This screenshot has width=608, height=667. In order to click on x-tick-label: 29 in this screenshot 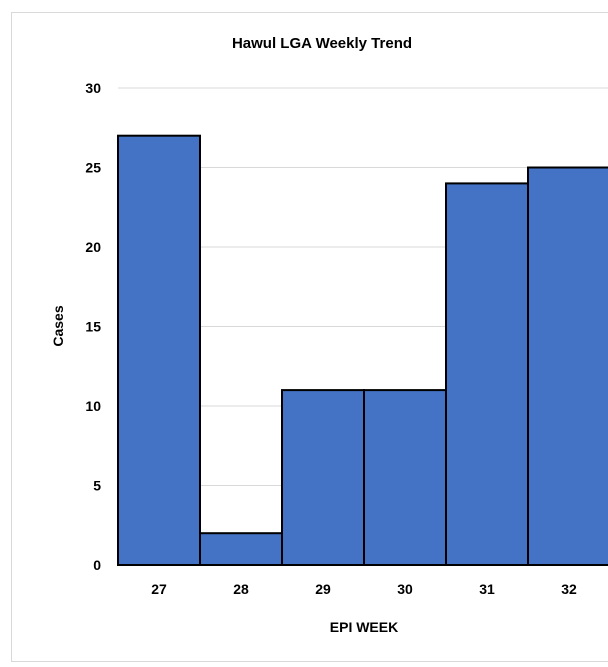, I will do `click(323, 589)`.